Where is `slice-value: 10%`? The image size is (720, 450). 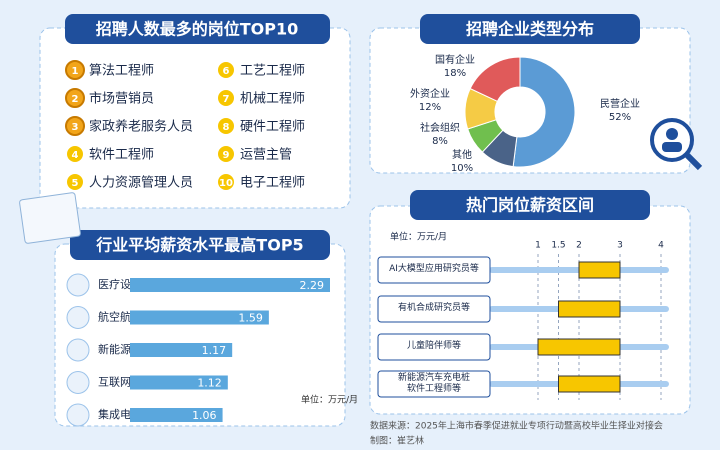 slice-value: 10% is located at coordinates (462, 168).